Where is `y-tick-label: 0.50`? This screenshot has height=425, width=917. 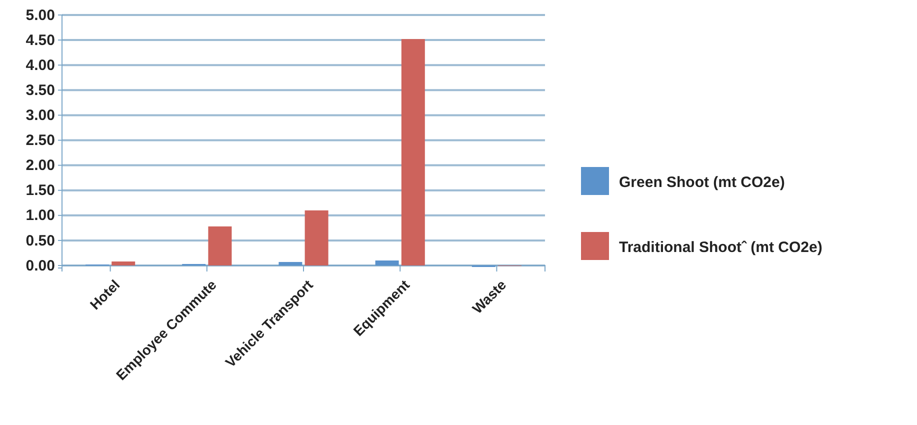
y-tick-label: 0.50 is located at coordinates (40, 241).